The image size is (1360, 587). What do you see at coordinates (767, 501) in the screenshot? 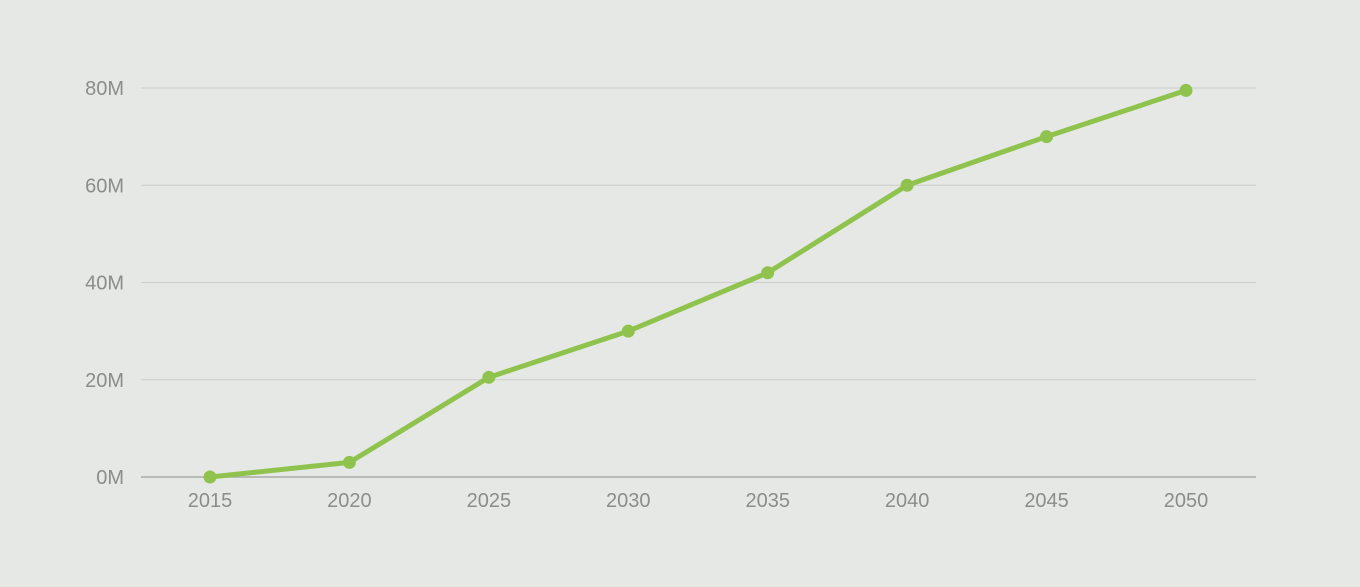
I see `x-tick-label: 2035` at bounding box center [767, 501].